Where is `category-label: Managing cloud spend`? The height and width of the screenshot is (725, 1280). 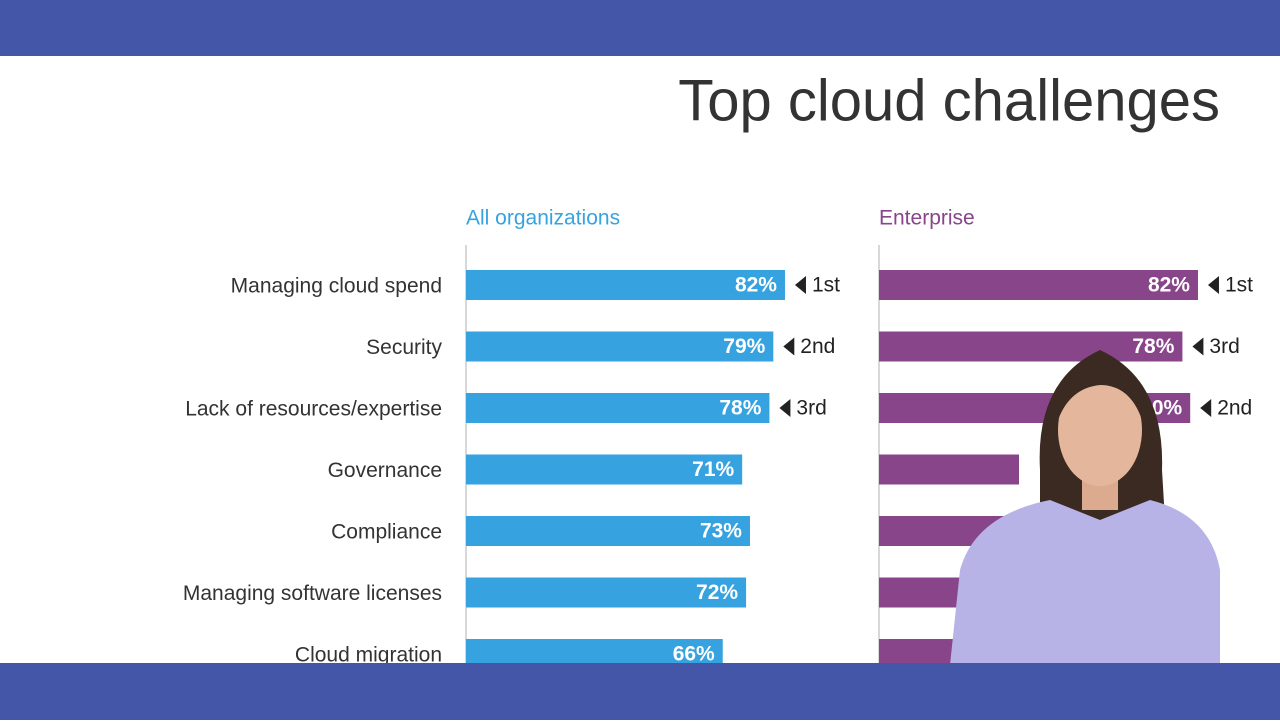 category-label: Managing cloud spend is located at coordinates (336, 286).